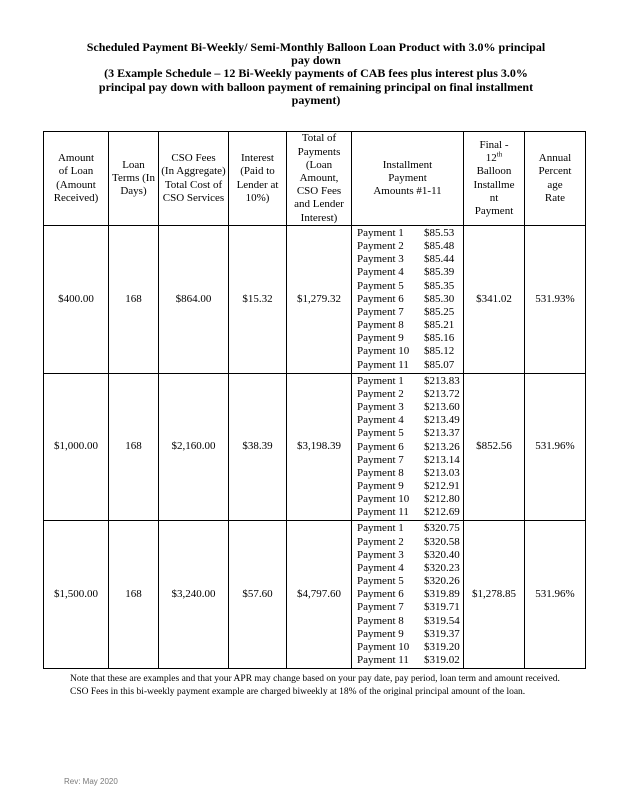 The image size is (632, 810). What do you see at coordinates (439, 311) in the screenshot?
I see `payment-amount: $85.25` at bounding box center [439, 311].